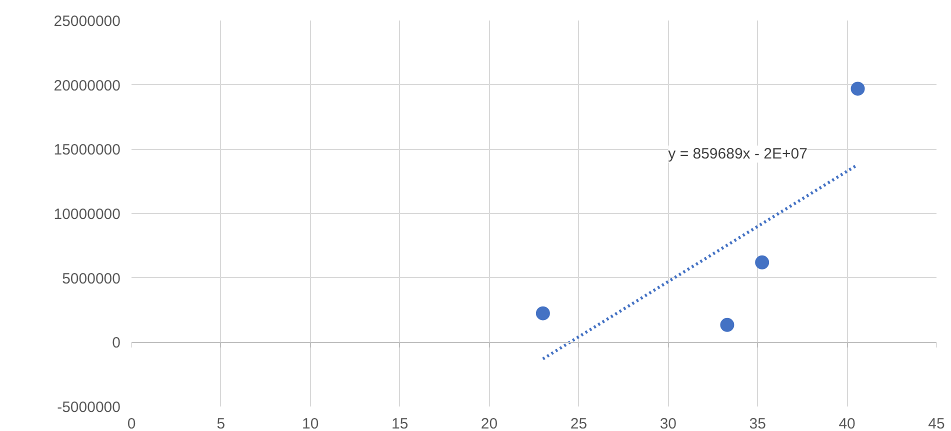 The width and height of the screenshot is (951, 431). I want to click on annotation: y = 859689x - 2E+07, so click(738, 154).